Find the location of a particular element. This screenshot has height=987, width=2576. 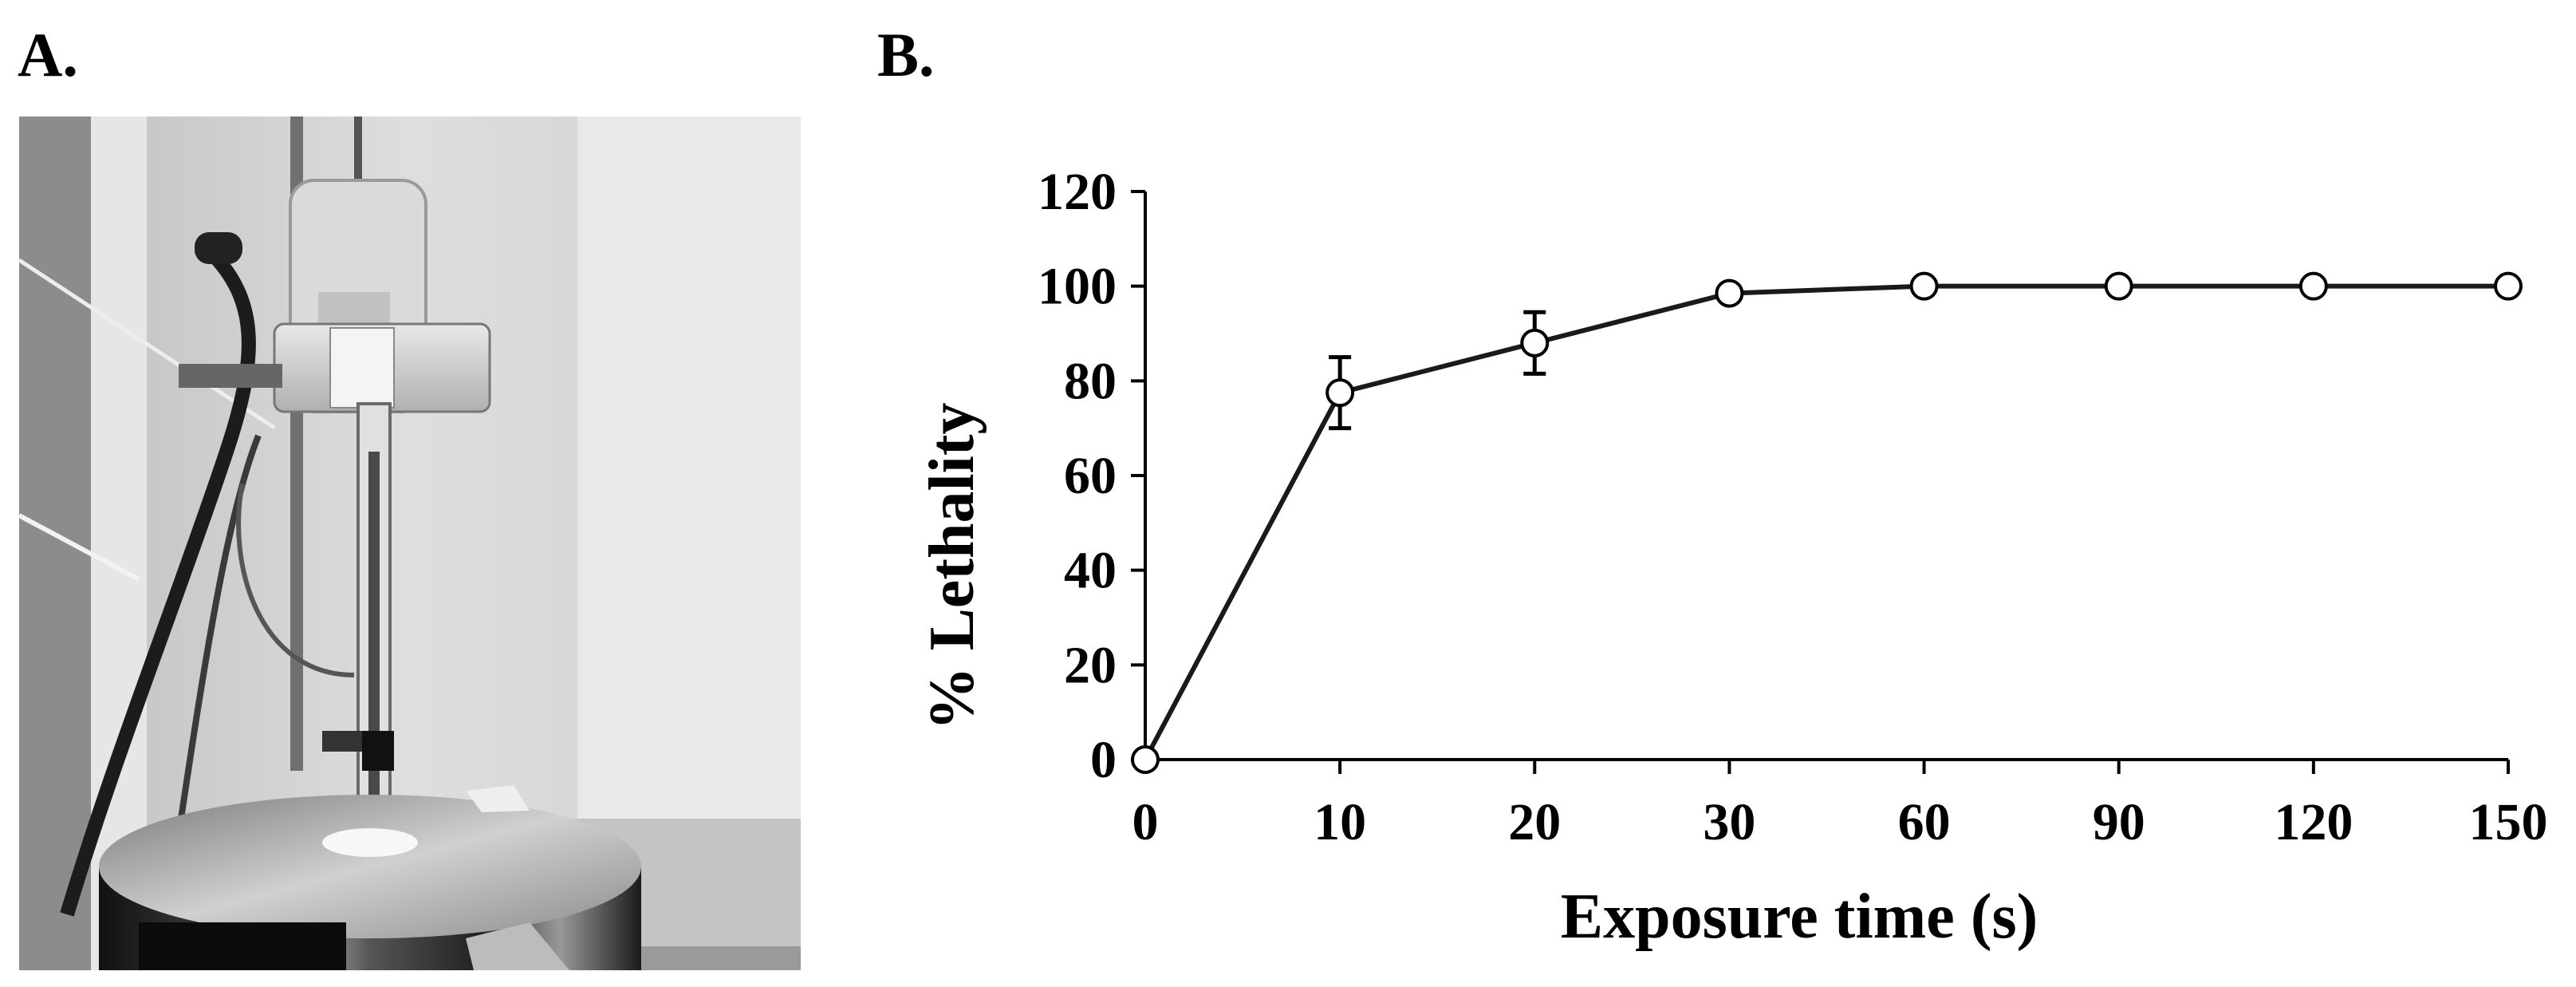

x-tick-label: 90 is located at coordinates (2119, 822).